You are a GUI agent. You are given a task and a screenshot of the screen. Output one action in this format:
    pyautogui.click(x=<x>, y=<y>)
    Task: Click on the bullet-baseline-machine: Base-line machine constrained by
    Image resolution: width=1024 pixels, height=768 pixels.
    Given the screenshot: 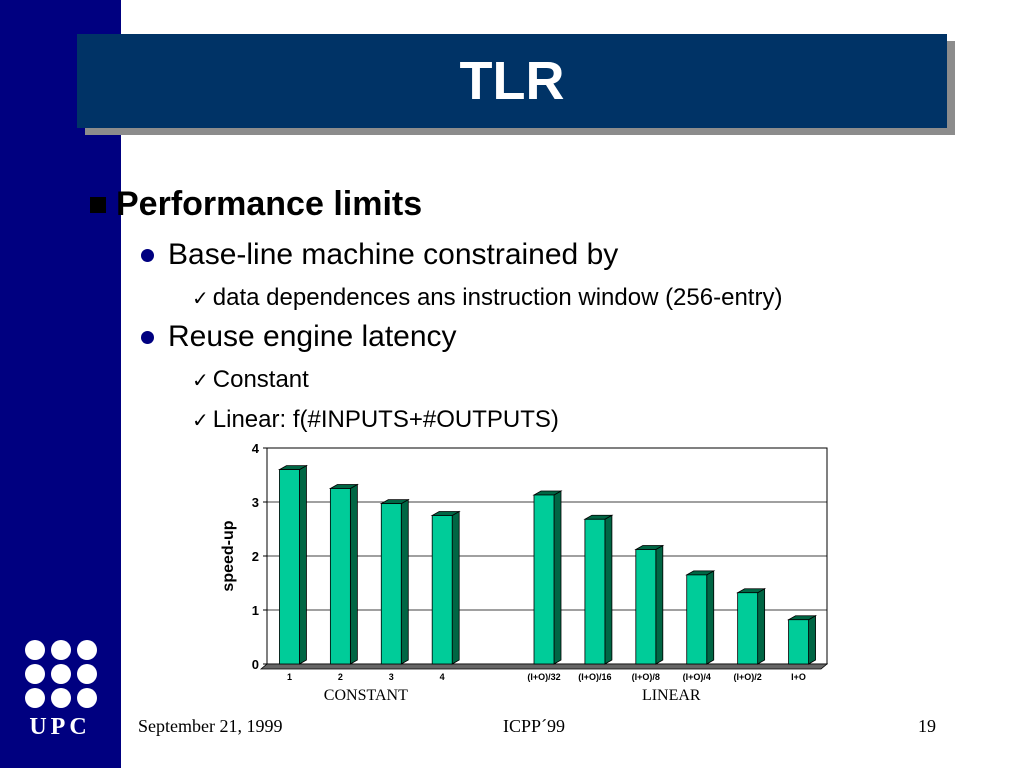 What is the action you would take?
    pyautogui.click(x=379, y=255)
    